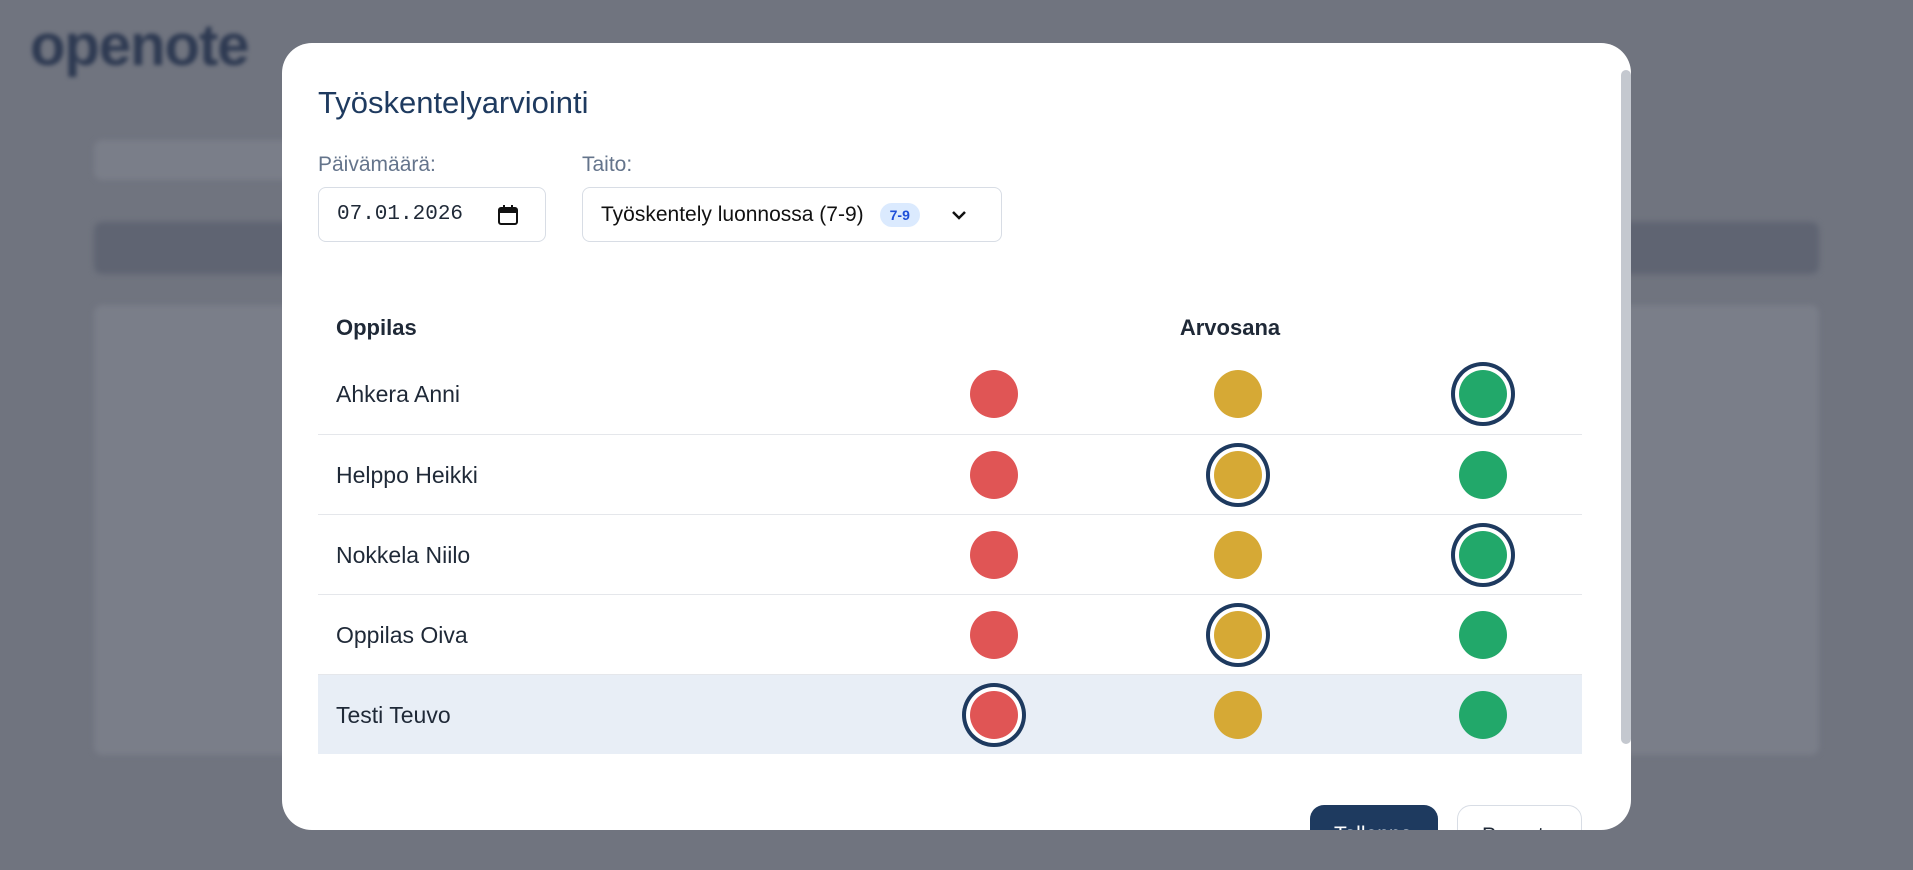 The image size is (1913, 870). What do you see at coordinates (402, 635) in the screenshot?
I see `student-name: Oppilas Oiva` at bounding box center [402, 635].